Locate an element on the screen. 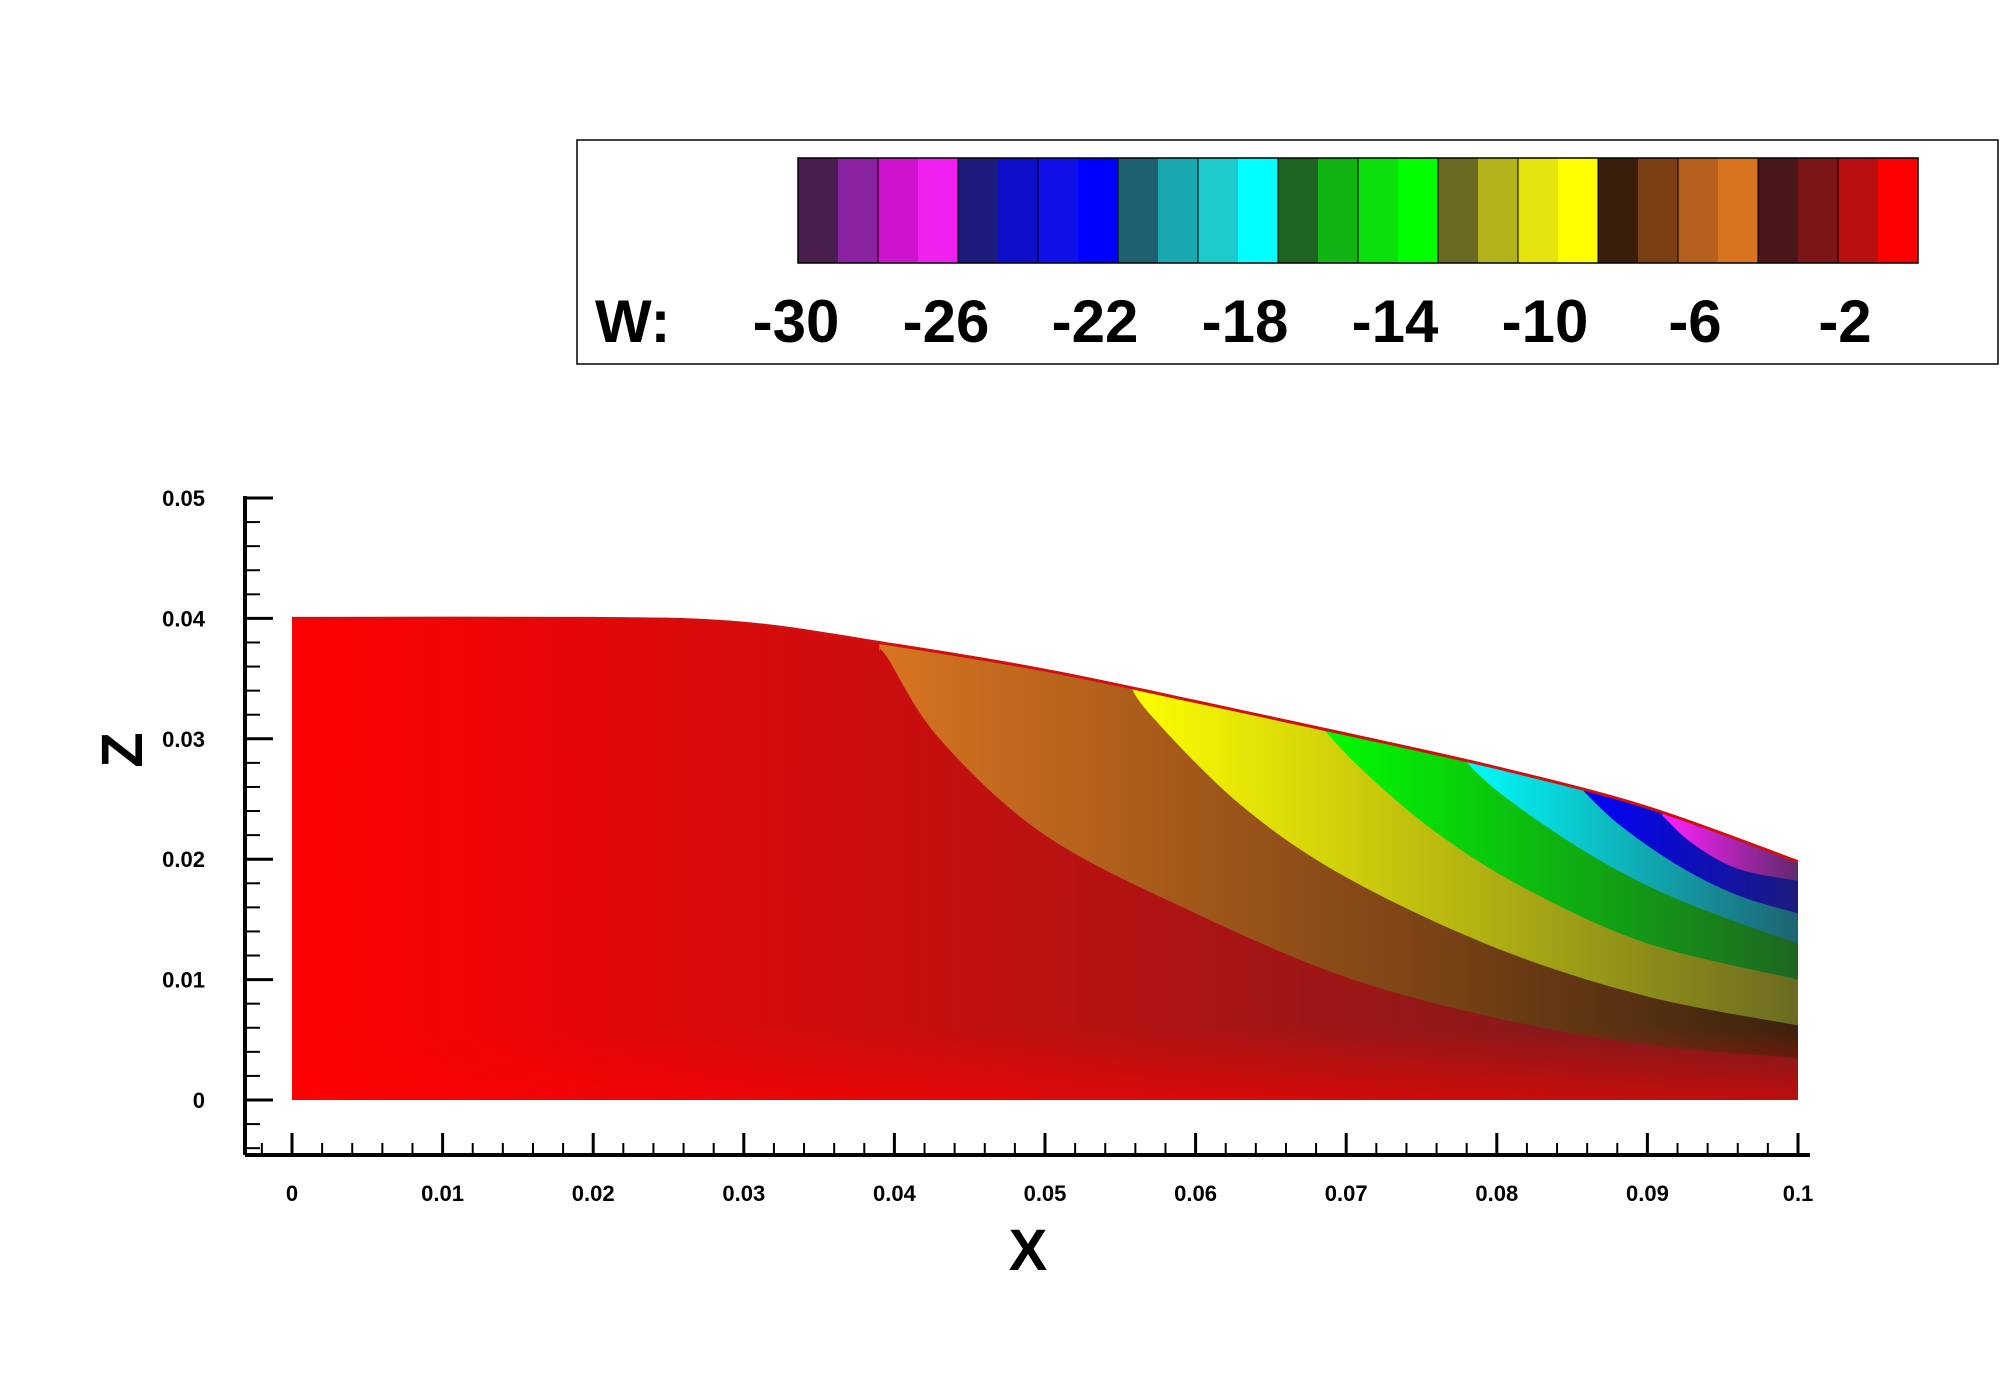 The width and height of the screenshot is (2000, 1391). x-tick-label: 0.03 is located at coordinates (743, 1193).